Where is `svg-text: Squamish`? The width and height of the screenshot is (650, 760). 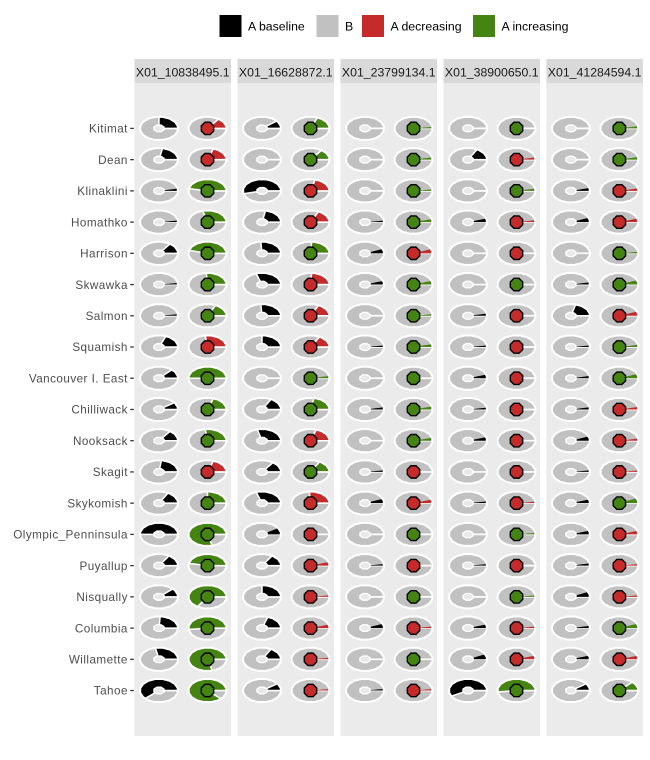
svg-text: Squamish is located at coordinates (100, 347).